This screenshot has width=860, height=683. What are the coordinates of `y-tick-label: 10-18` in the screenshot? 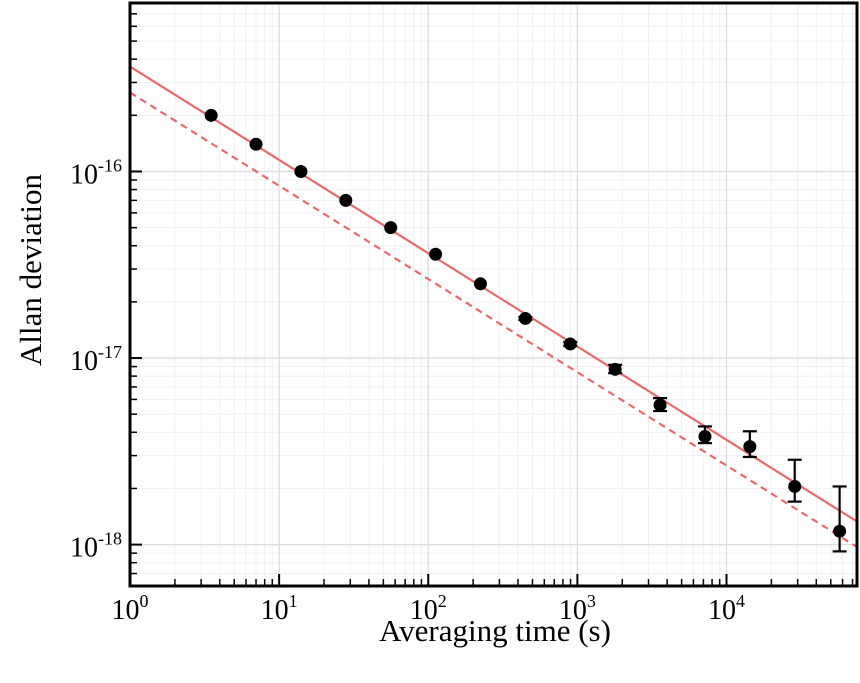 It's located at (96, 546).